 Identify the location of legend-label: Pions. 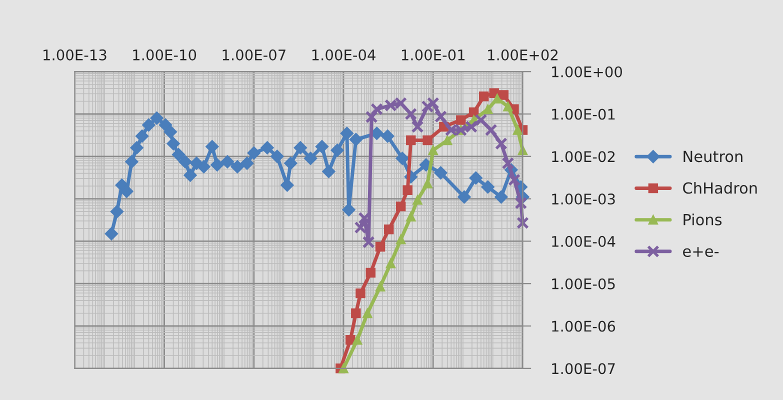
(703, 220).